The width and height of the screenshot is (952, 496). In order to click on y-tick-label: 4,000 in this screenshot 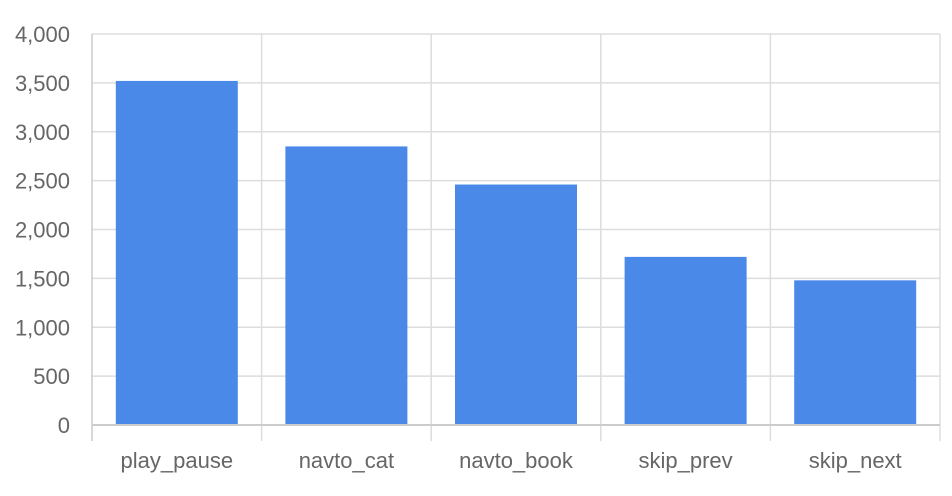, I will do `click(42, 34)`.